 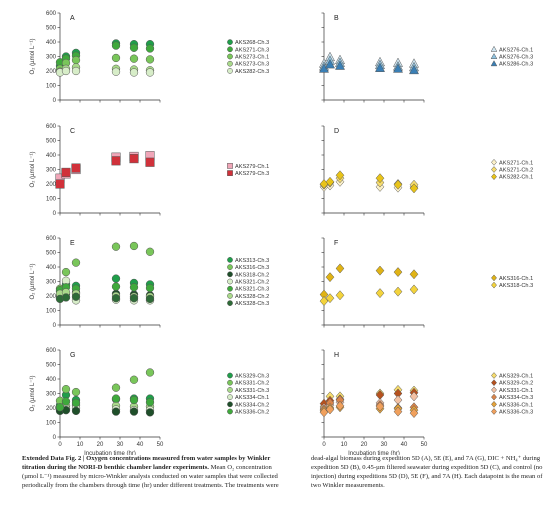 I want to click on legend-entry: AKS328-Ch.2, so click(x=248, y=296).